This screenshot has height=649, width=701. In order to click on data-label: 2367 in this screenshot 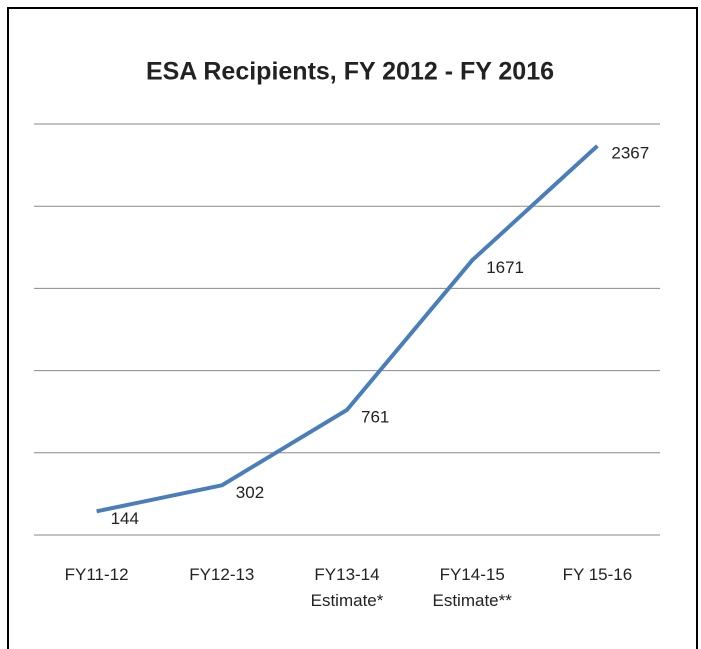, I will do `click(630, 152)`.